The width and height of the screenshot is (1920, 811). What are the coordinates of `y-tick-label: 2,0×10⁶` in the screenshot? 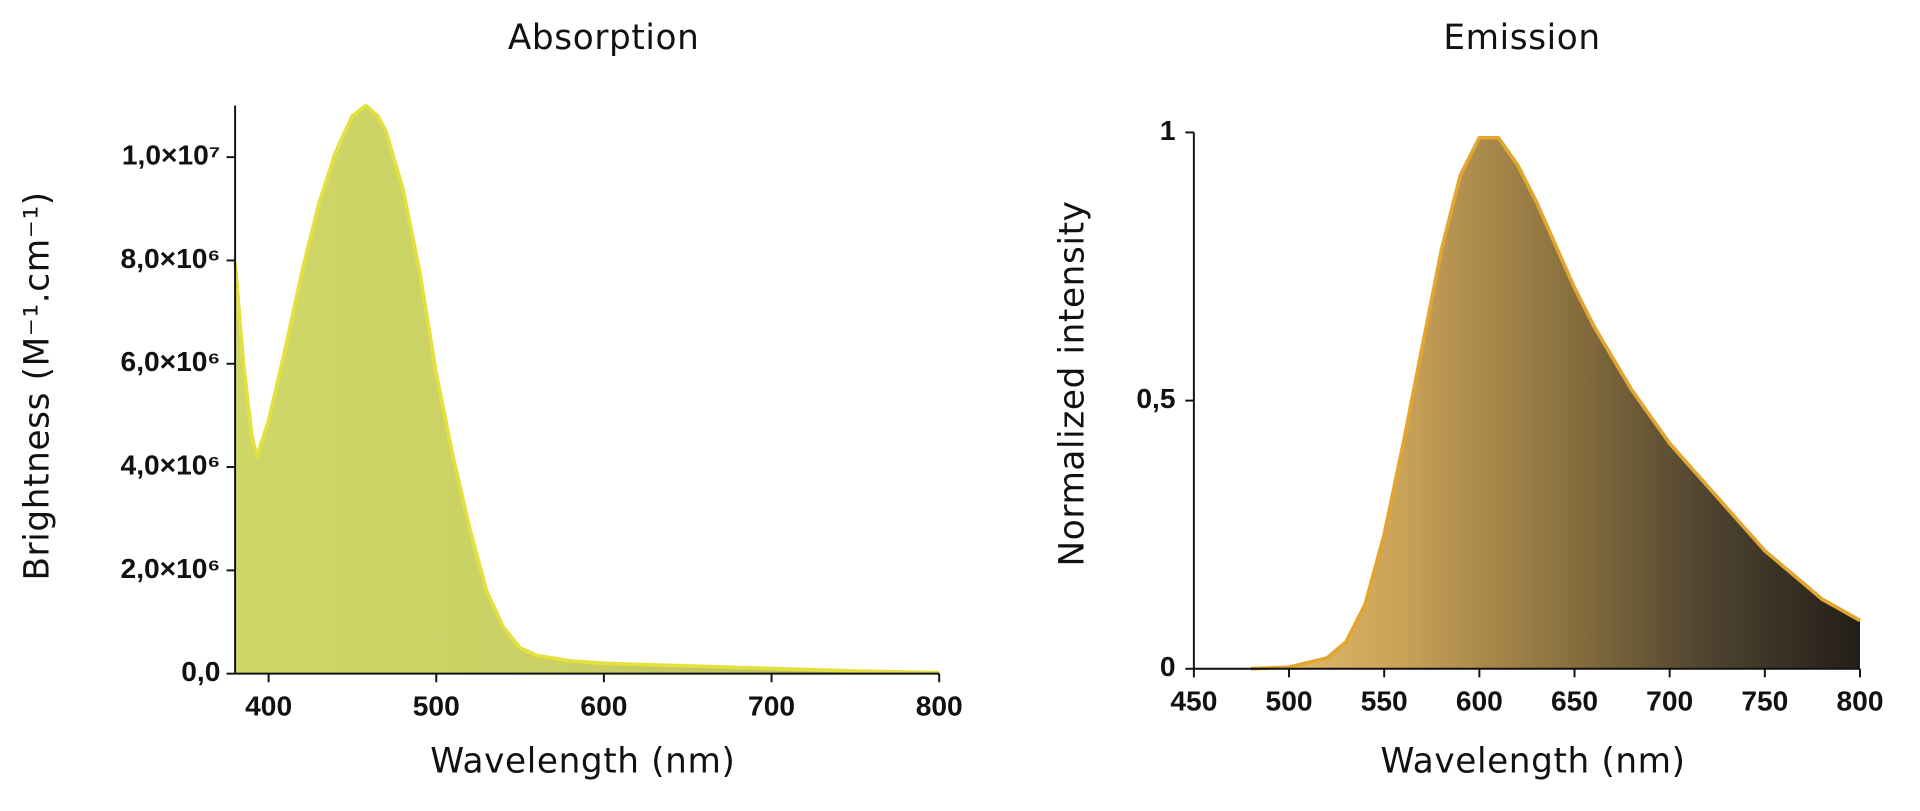 It's located at (171, 568).